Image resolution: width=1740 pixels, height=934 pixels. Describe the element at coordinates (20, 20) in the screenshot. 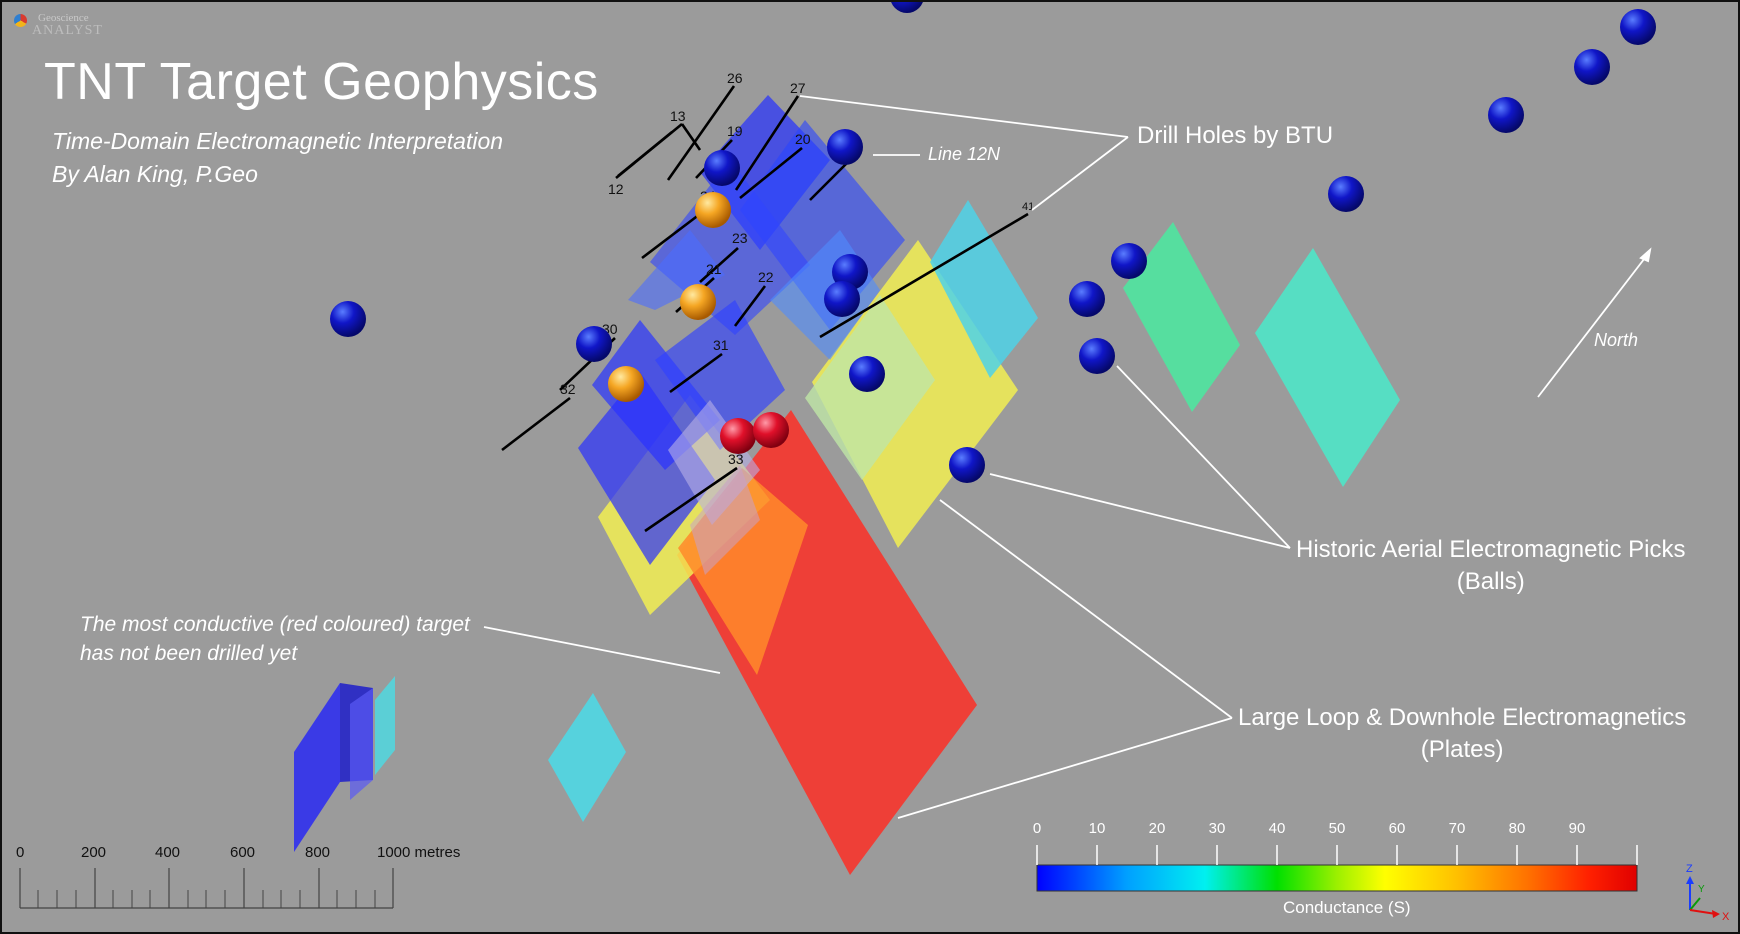

I see `logo-mark-icon` at that location.